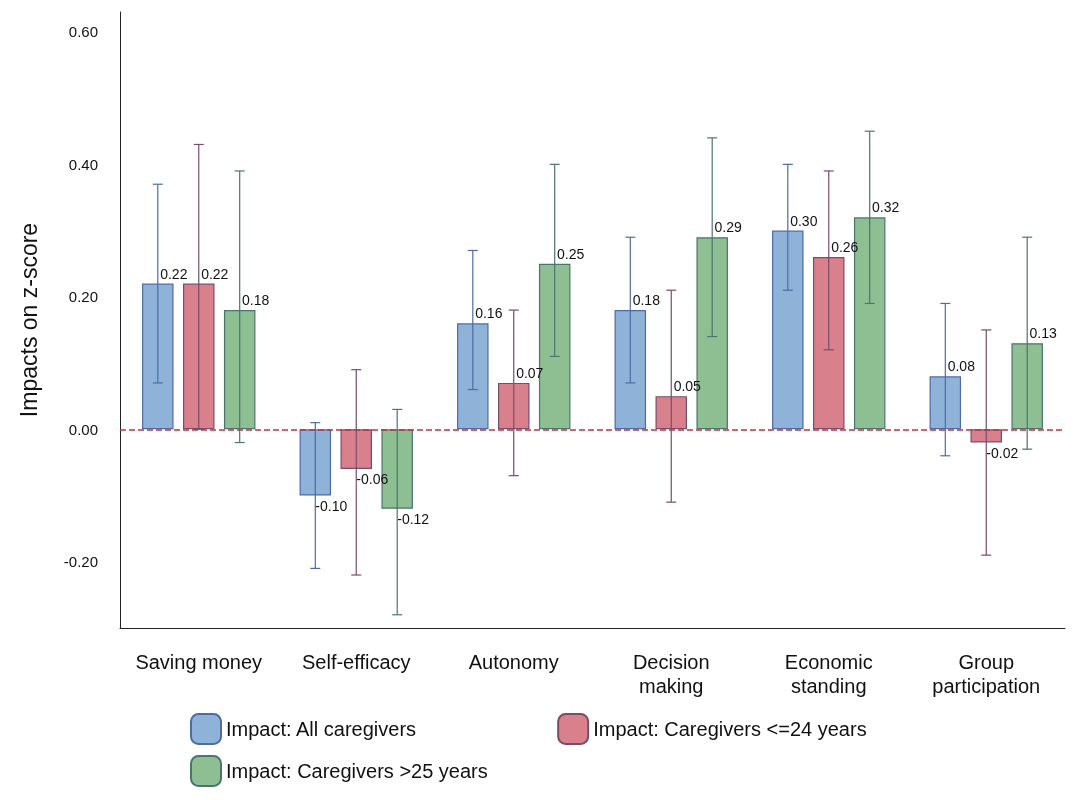 The height and width of the screenshot is (800, 1075). Describe the element at coordinates (671, 674) in the screenshot. I see `x-tick-label: Decision making` at that location.